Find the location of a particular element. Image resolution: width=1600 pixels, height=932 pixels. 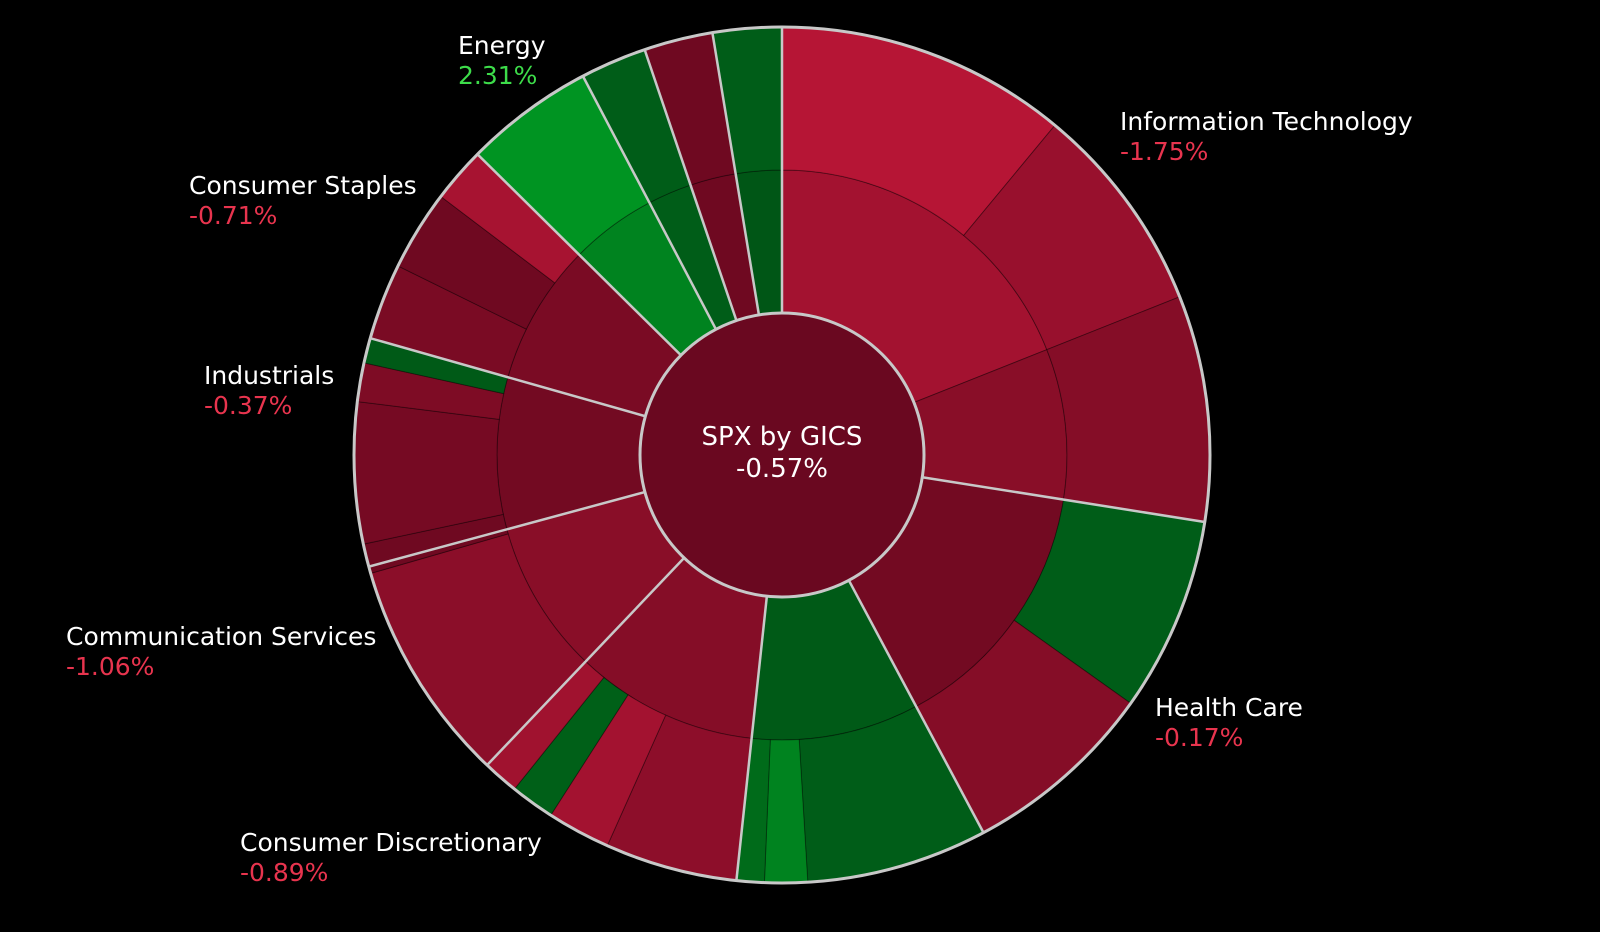

sector-value-information-technology: -1.75% is located at coordinates (1164, 151).